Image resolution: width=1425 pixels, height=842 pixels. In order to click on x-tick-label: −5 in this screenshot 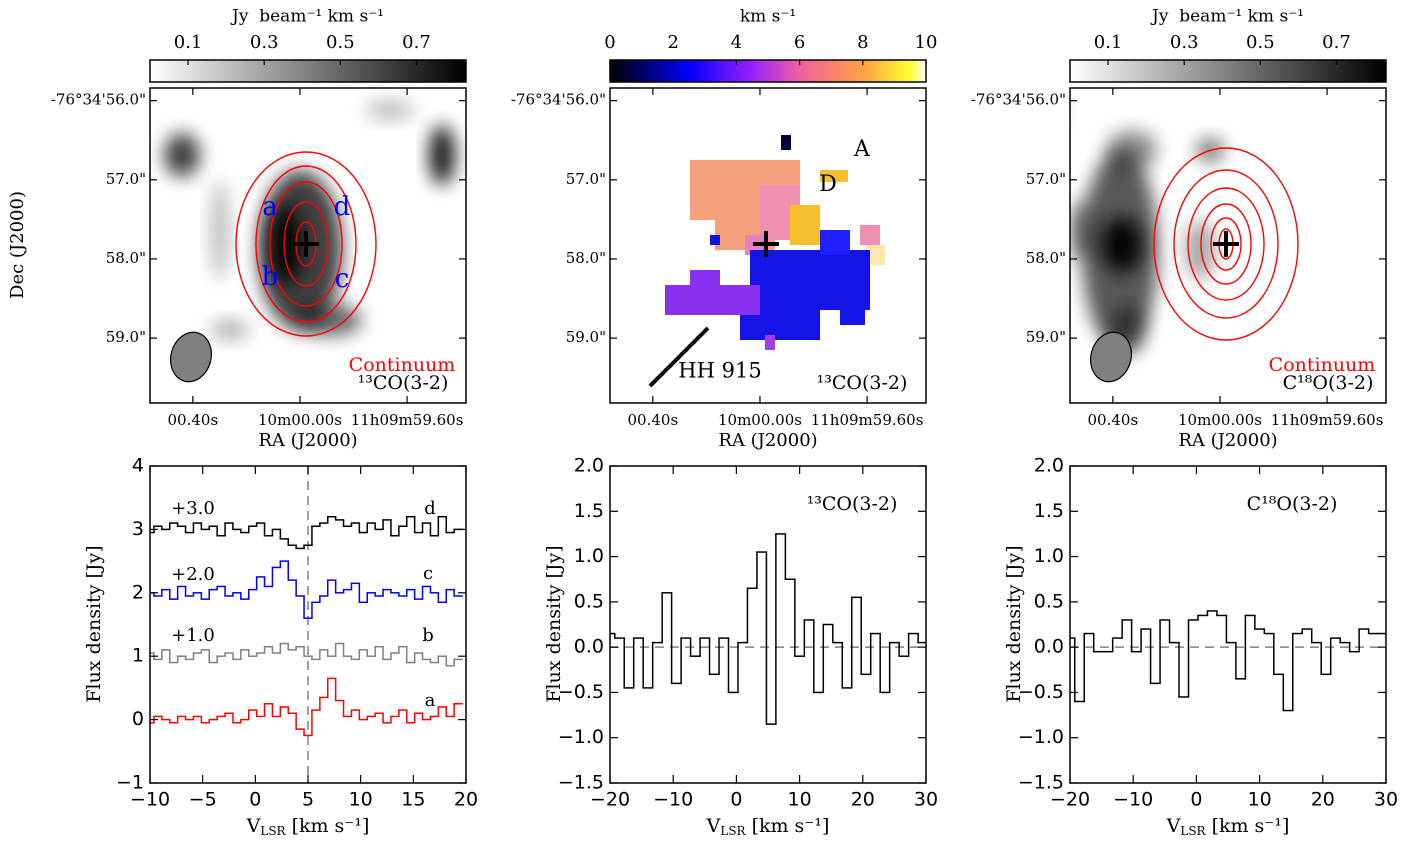, I will do `click(203, 800)`.